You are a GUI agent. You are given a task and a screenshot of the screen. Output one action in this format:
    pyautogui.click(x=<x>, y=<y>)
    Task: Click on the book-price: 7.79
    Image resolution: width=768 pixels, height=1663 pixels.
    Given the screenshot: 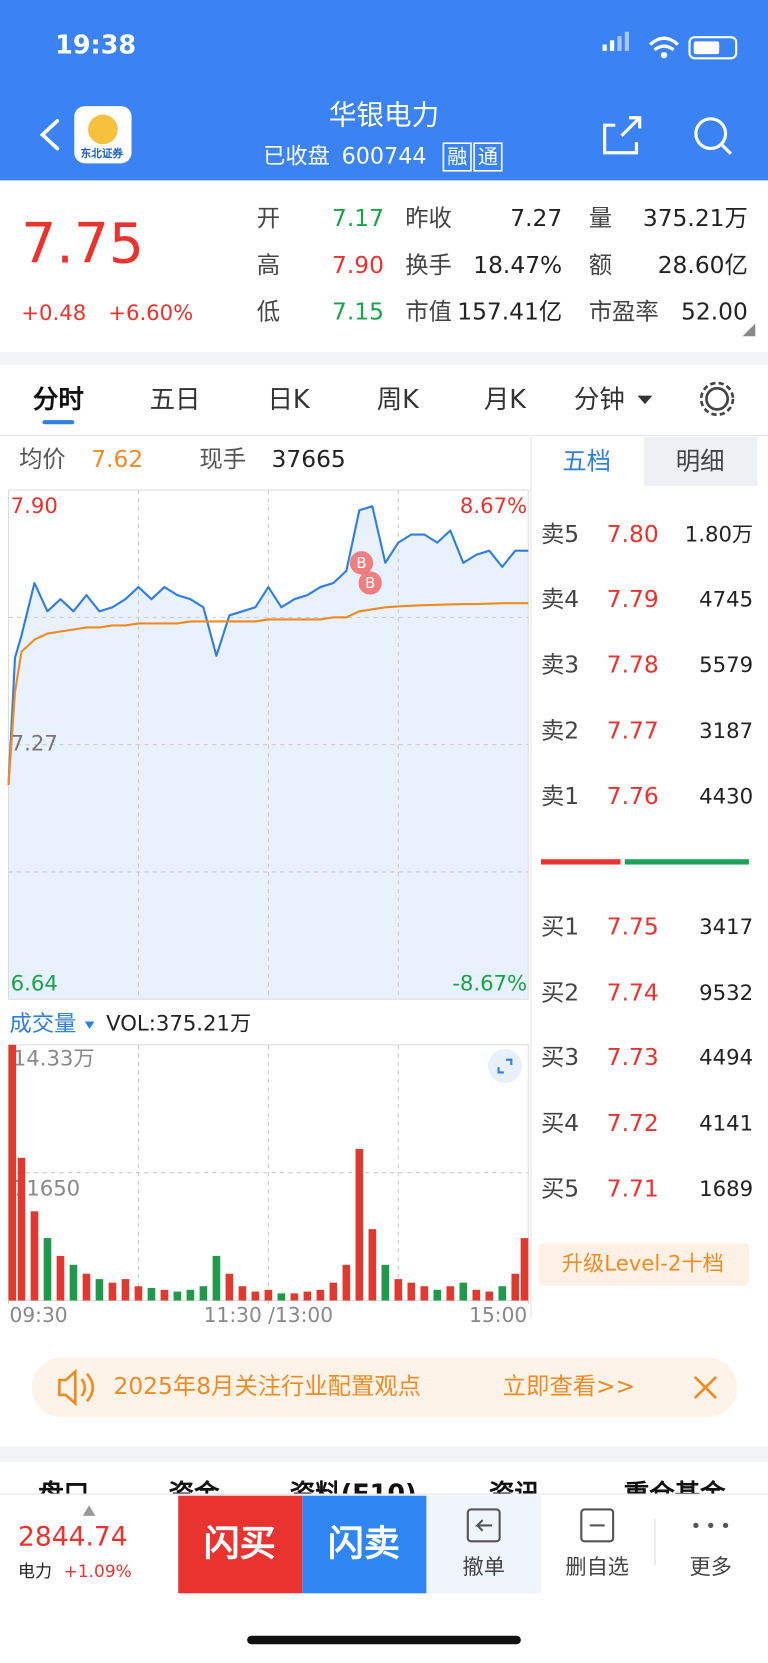 What is the action you would take?
    pyautogui.click(x=633, y=599)
    